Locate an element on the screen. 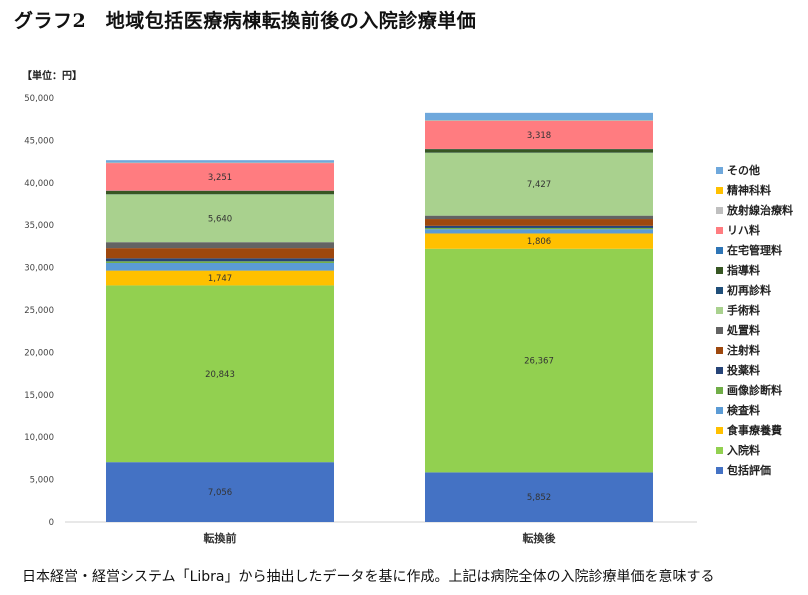  y-tick-label: 35,000 is located at coordinates (39, 226).